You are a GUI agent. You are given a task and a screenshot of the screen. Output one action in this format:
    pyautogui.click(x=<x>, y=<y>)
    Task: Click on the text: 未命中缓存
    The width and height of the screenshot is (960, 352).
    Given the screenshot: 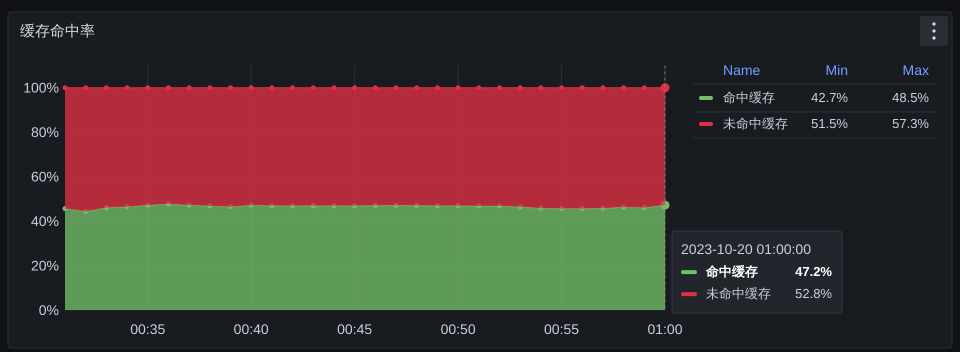 What is the action you would take?
    pyautogui.click(x=738, y=294)
    